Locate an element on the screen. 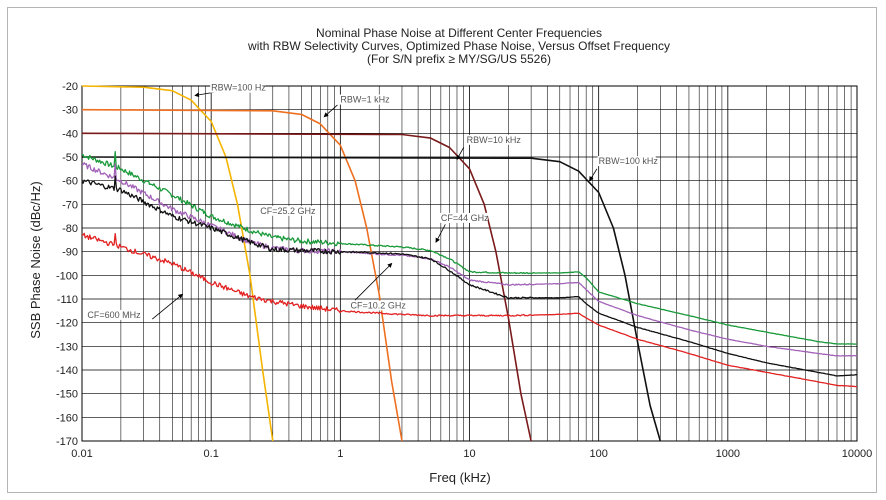 This screenshot has width=886, height=500. y-tick-label: -110 is located at coordinates (67, 300).